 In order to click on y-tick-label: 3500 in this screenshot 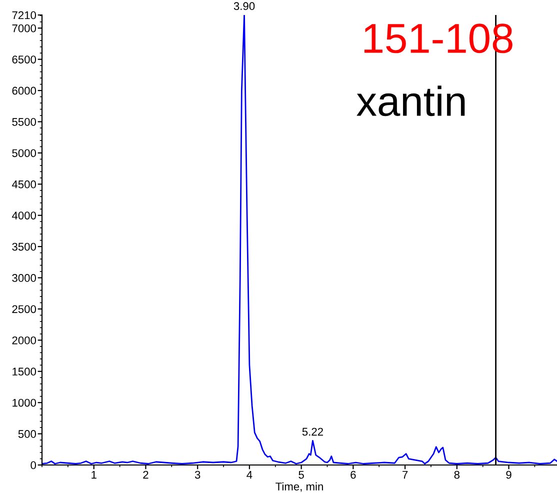, I will do `click(24, 246)`.